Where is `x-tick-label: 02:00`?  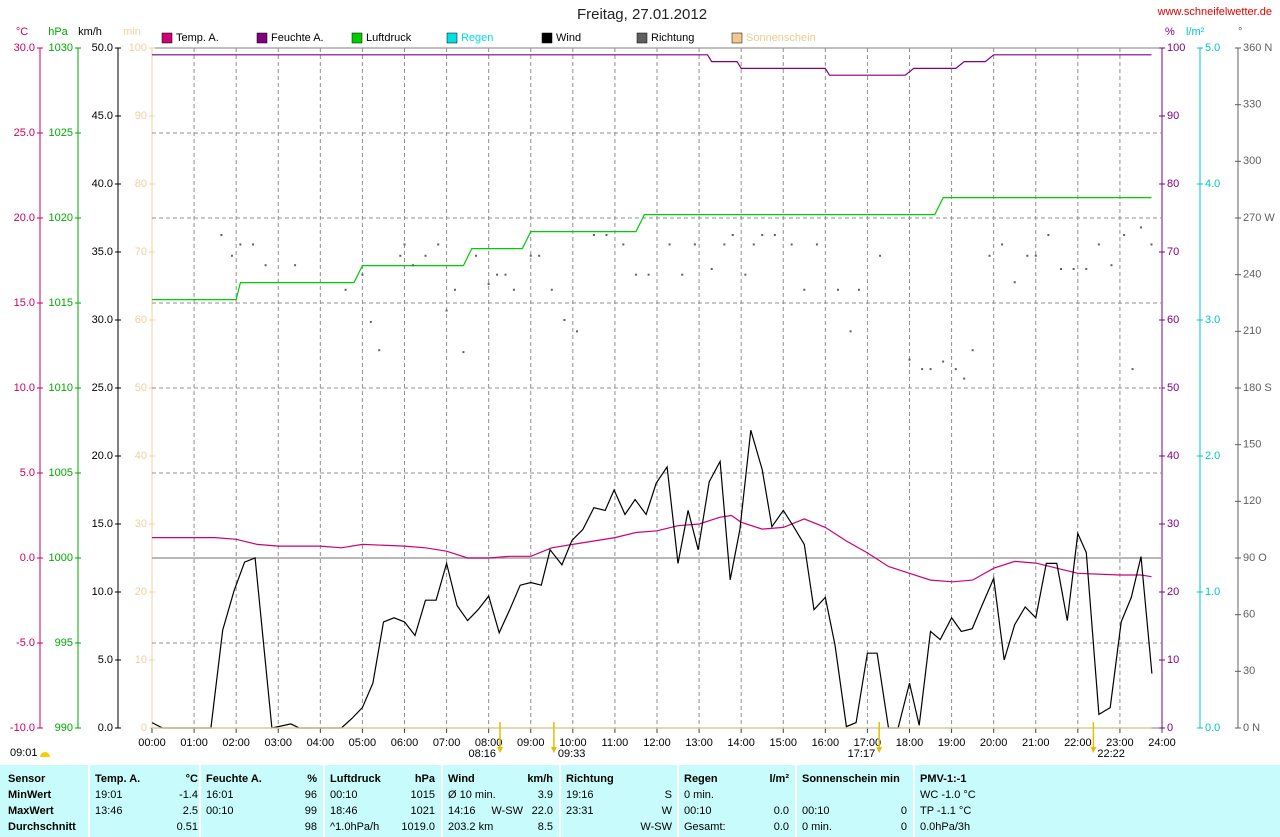 x-tick-label: 02:00 is located at coordinates (236, 743).